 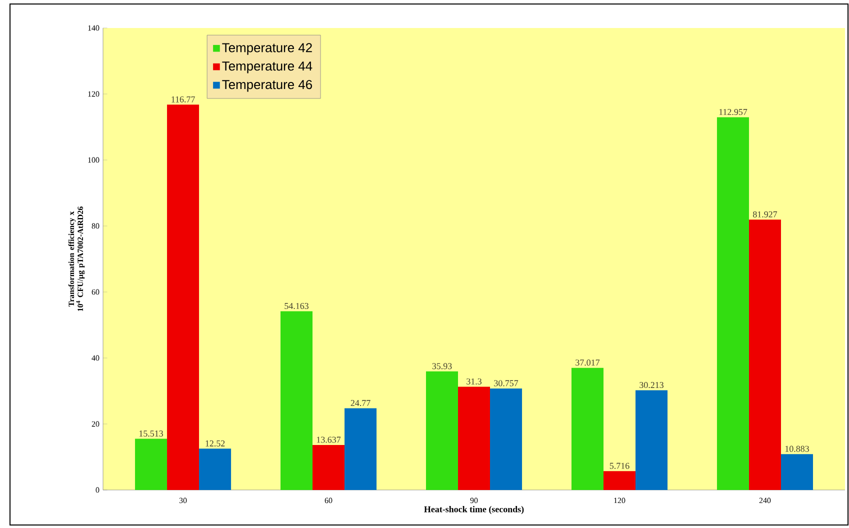 What do you see at coordinates (474, 510) in the screenshot?
I see `x-axis-title: Heat-shock time (seconds)` at bounding box center [474, 510].